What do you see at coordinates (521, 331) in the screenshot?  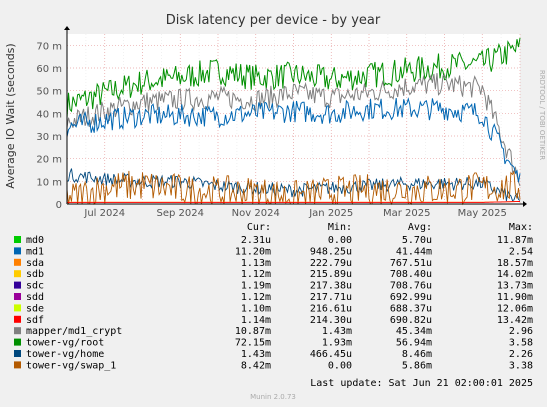 I see `legend-max: 2.96` at bounding box center [521, 331].